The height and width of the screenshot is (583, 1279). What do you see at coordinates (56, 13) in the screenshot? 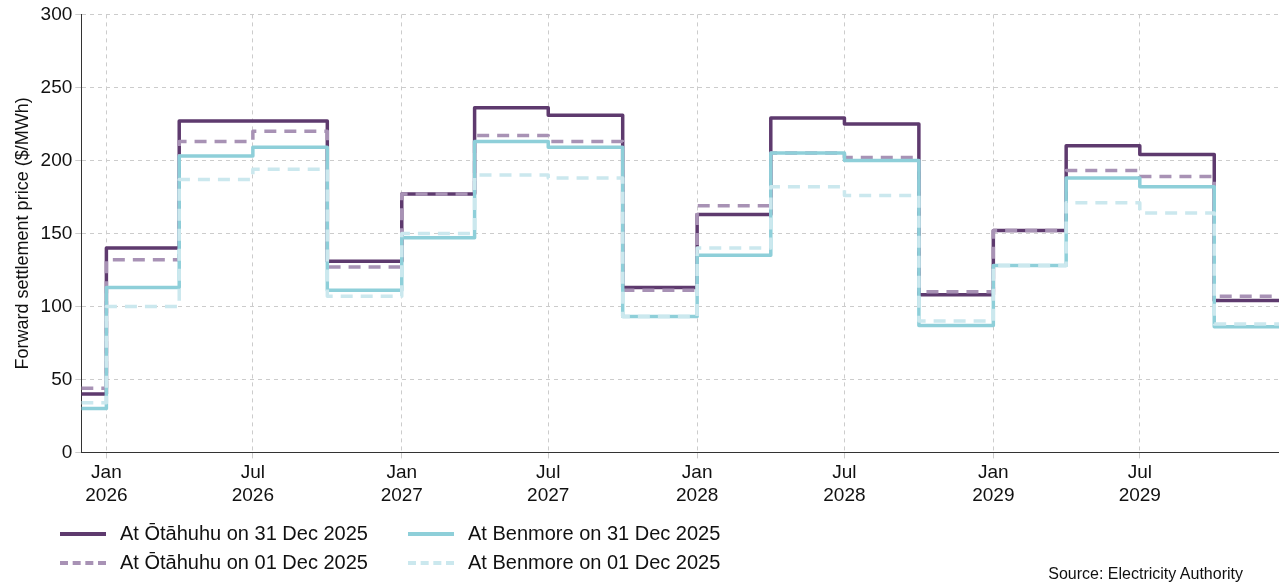
I see `y-tick-label: 300` at bounding box center [56, 13].